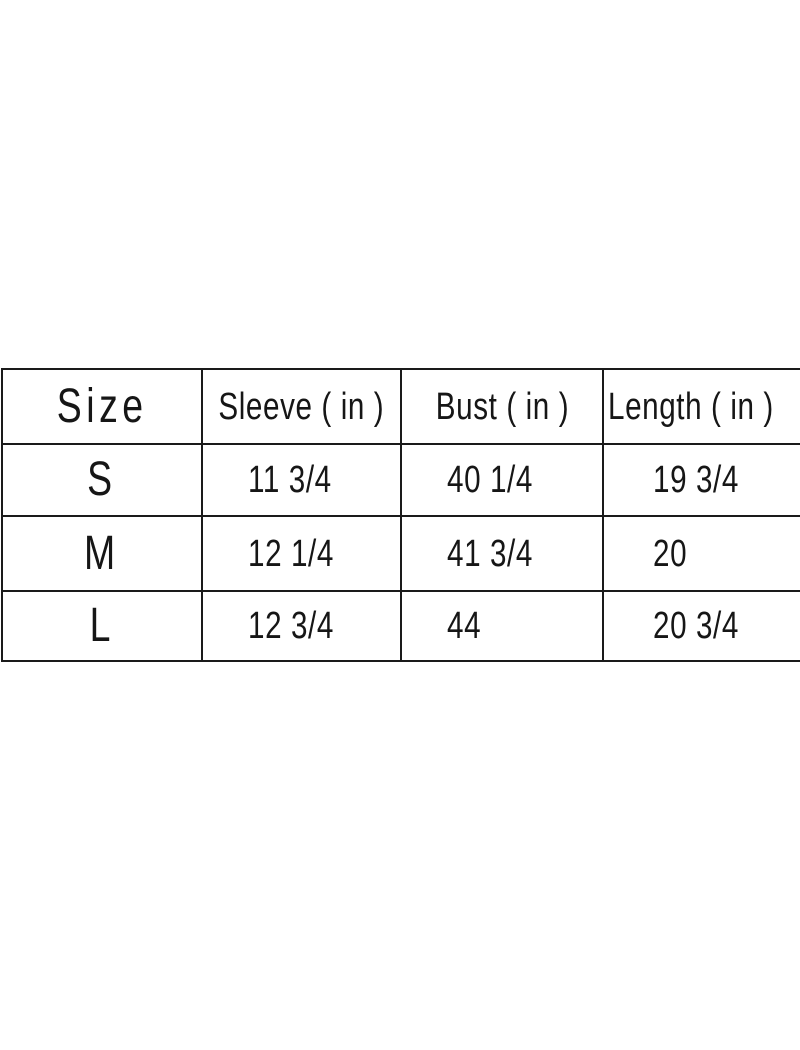 The image size is (800, 1050). I want to click on table-row-m-length-cell: 20, so click(702, 554).